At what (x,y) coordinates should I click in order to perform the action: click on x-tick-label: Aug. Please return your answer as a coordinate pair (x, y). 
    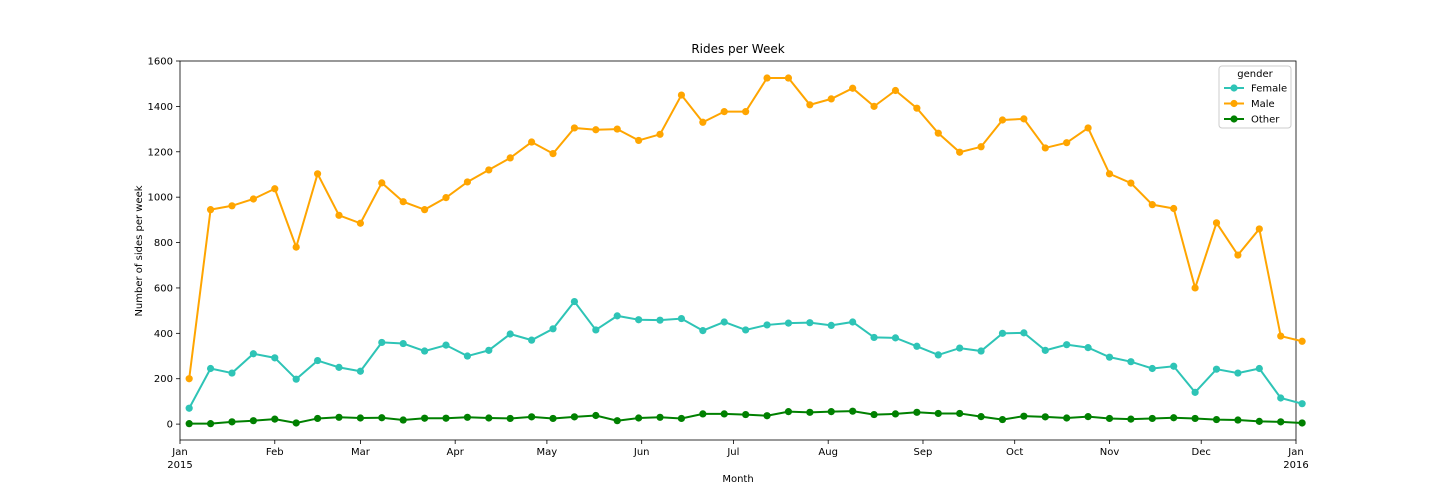
    Looking at the image, I should click on (828, 452).